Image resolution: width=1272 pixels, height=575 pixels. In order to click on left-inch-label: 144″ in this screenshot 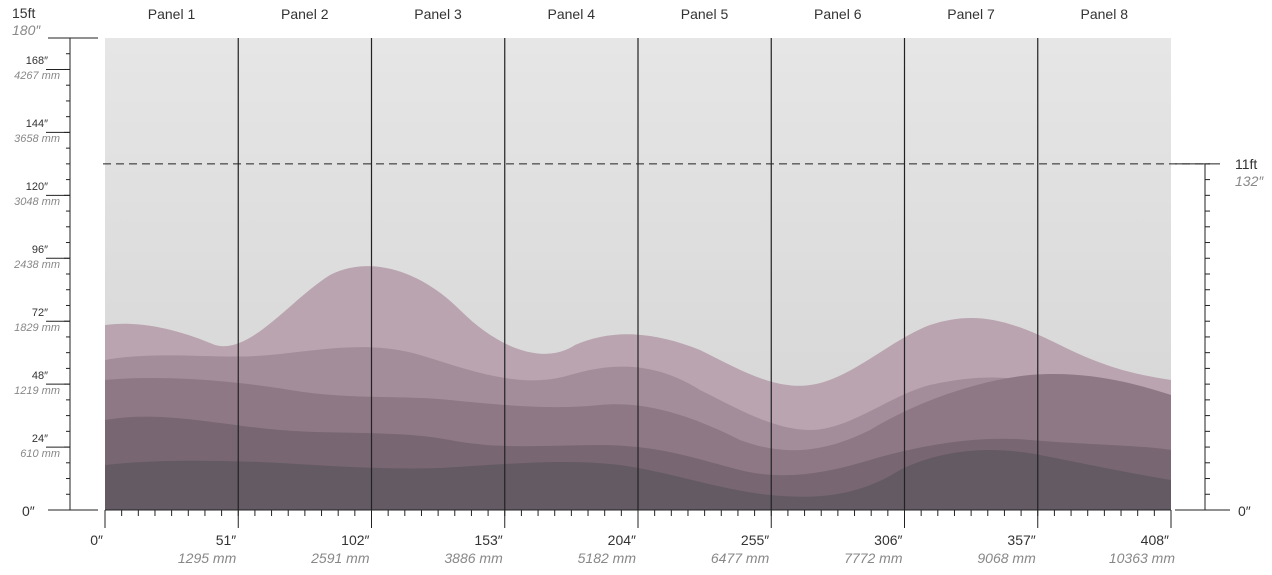, I will do `click(36, 124)`.